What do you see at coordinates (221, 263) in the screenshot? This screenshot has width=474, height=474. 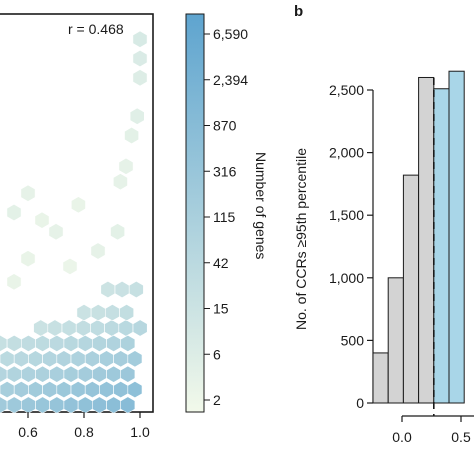 I see `colorbar-tick-label: 42` at bounding box center [221, 263].